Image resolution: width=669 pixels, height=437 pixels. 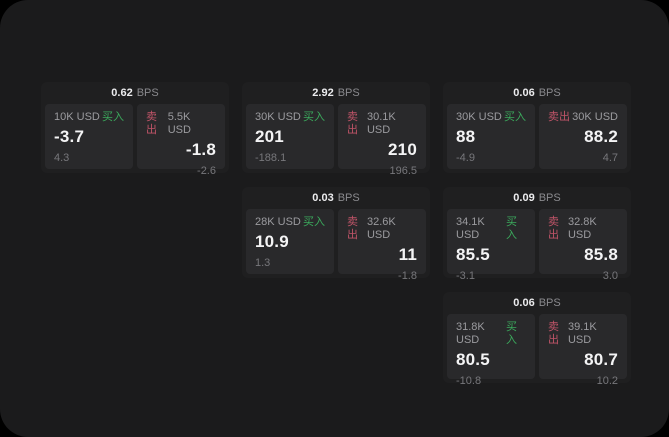 What do you see at coordinates (272, 241) in the screenshot?
I see `buy-price: 10.9` at bounding box center [272, 241].